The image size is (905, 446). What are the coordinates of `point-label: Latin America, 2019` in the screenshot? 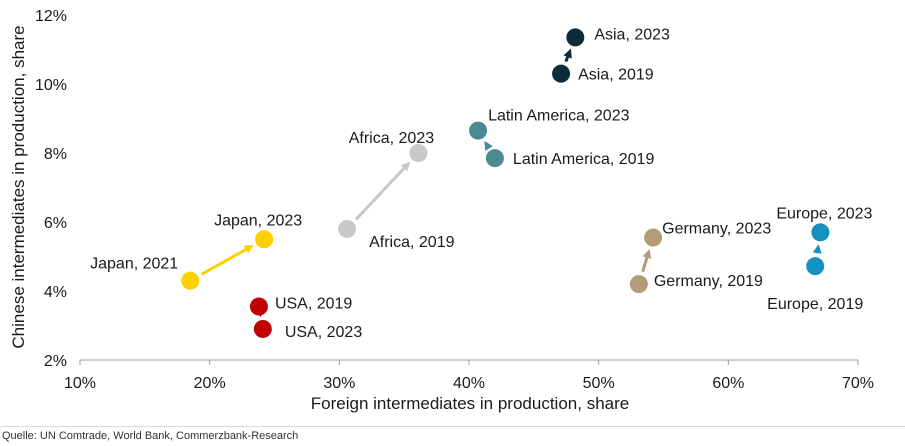 It's located at (584, 159).